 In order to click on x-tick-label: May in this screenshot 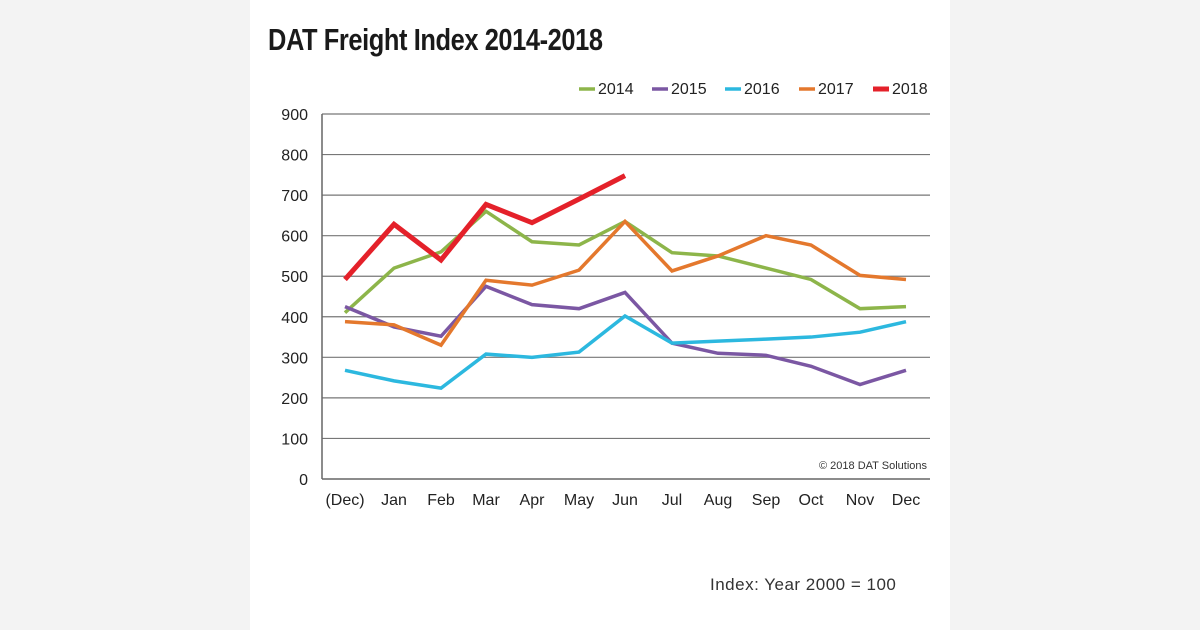, I will do `click(579, 500)`.